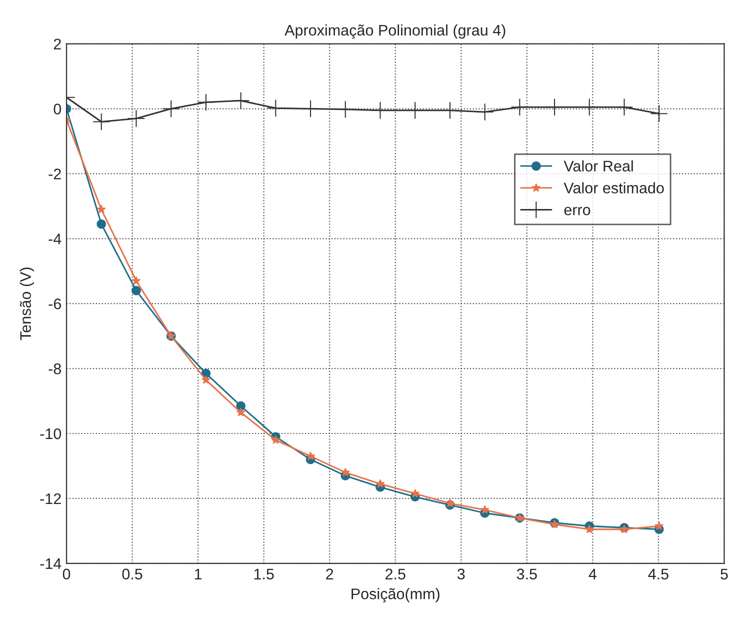  What do you see at coordinates (57, 44) in the screenshot?
I see `y-tick-label: 2` at bounding box center [57, 44].